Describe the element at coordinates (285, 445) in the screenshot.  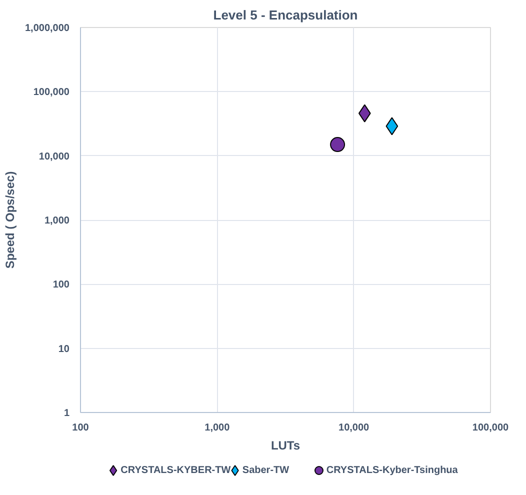
I see `x-axis-title: LUTs` at that location.